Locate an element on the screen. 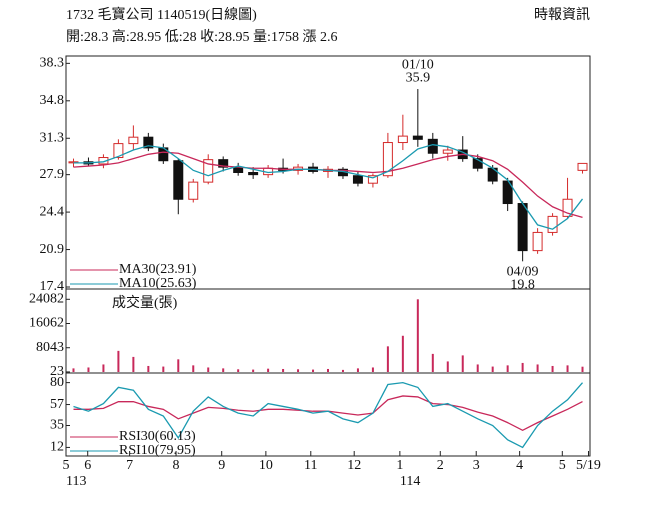 This screenshot has height=506, width=656. y-tick-label: 8043 is located at coordinates (50, 347).